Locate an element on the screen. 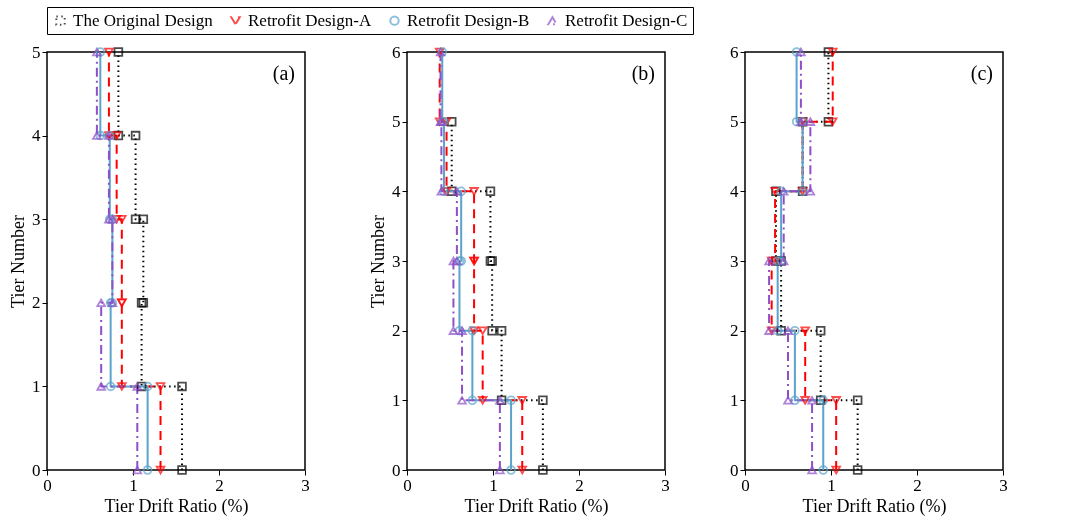 Image resolution: width=1068 pixels, height=531 pixels. legend-label: Retrofit Design-C is located at coordinates (626, 20).